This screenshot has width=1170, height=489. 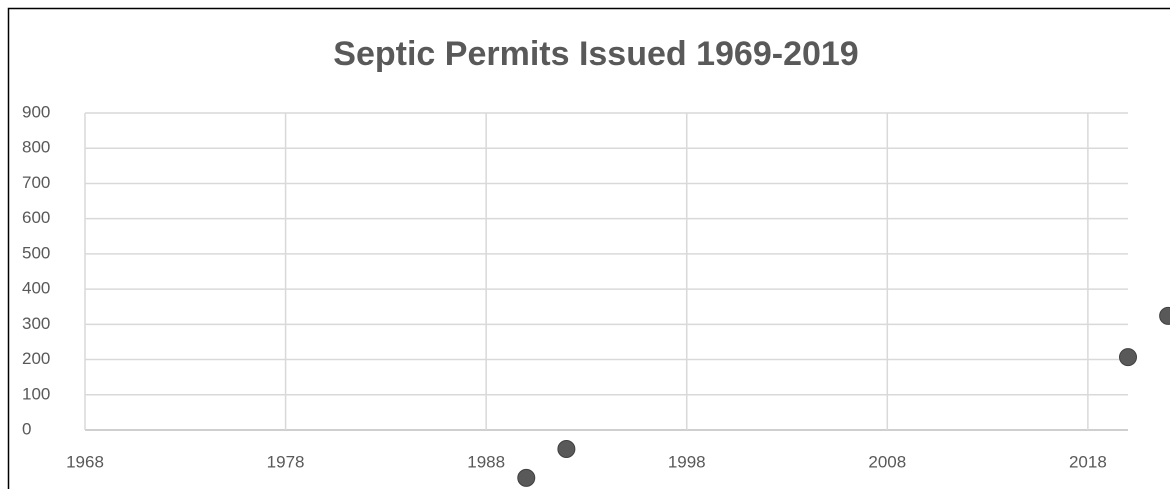 I want to click on y-tick-label: 900, so click(x=36, y=111).